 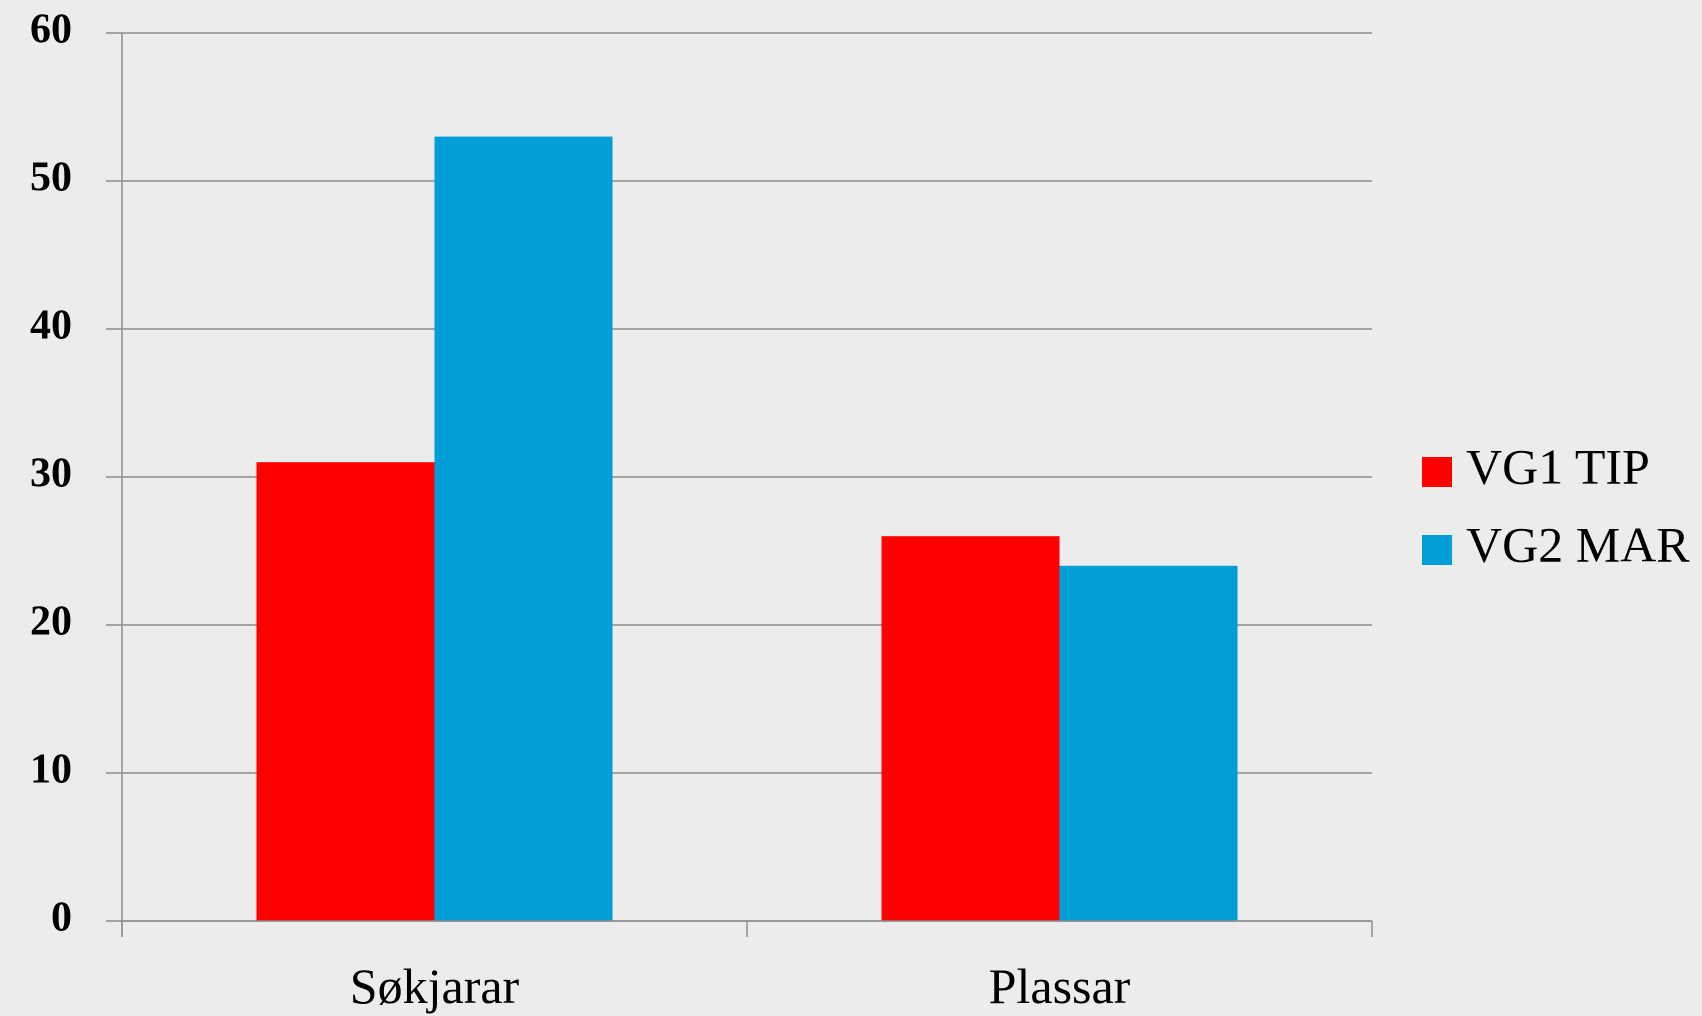 I want to click on x-category-label: Plassar, so click(x=1060, y=986).